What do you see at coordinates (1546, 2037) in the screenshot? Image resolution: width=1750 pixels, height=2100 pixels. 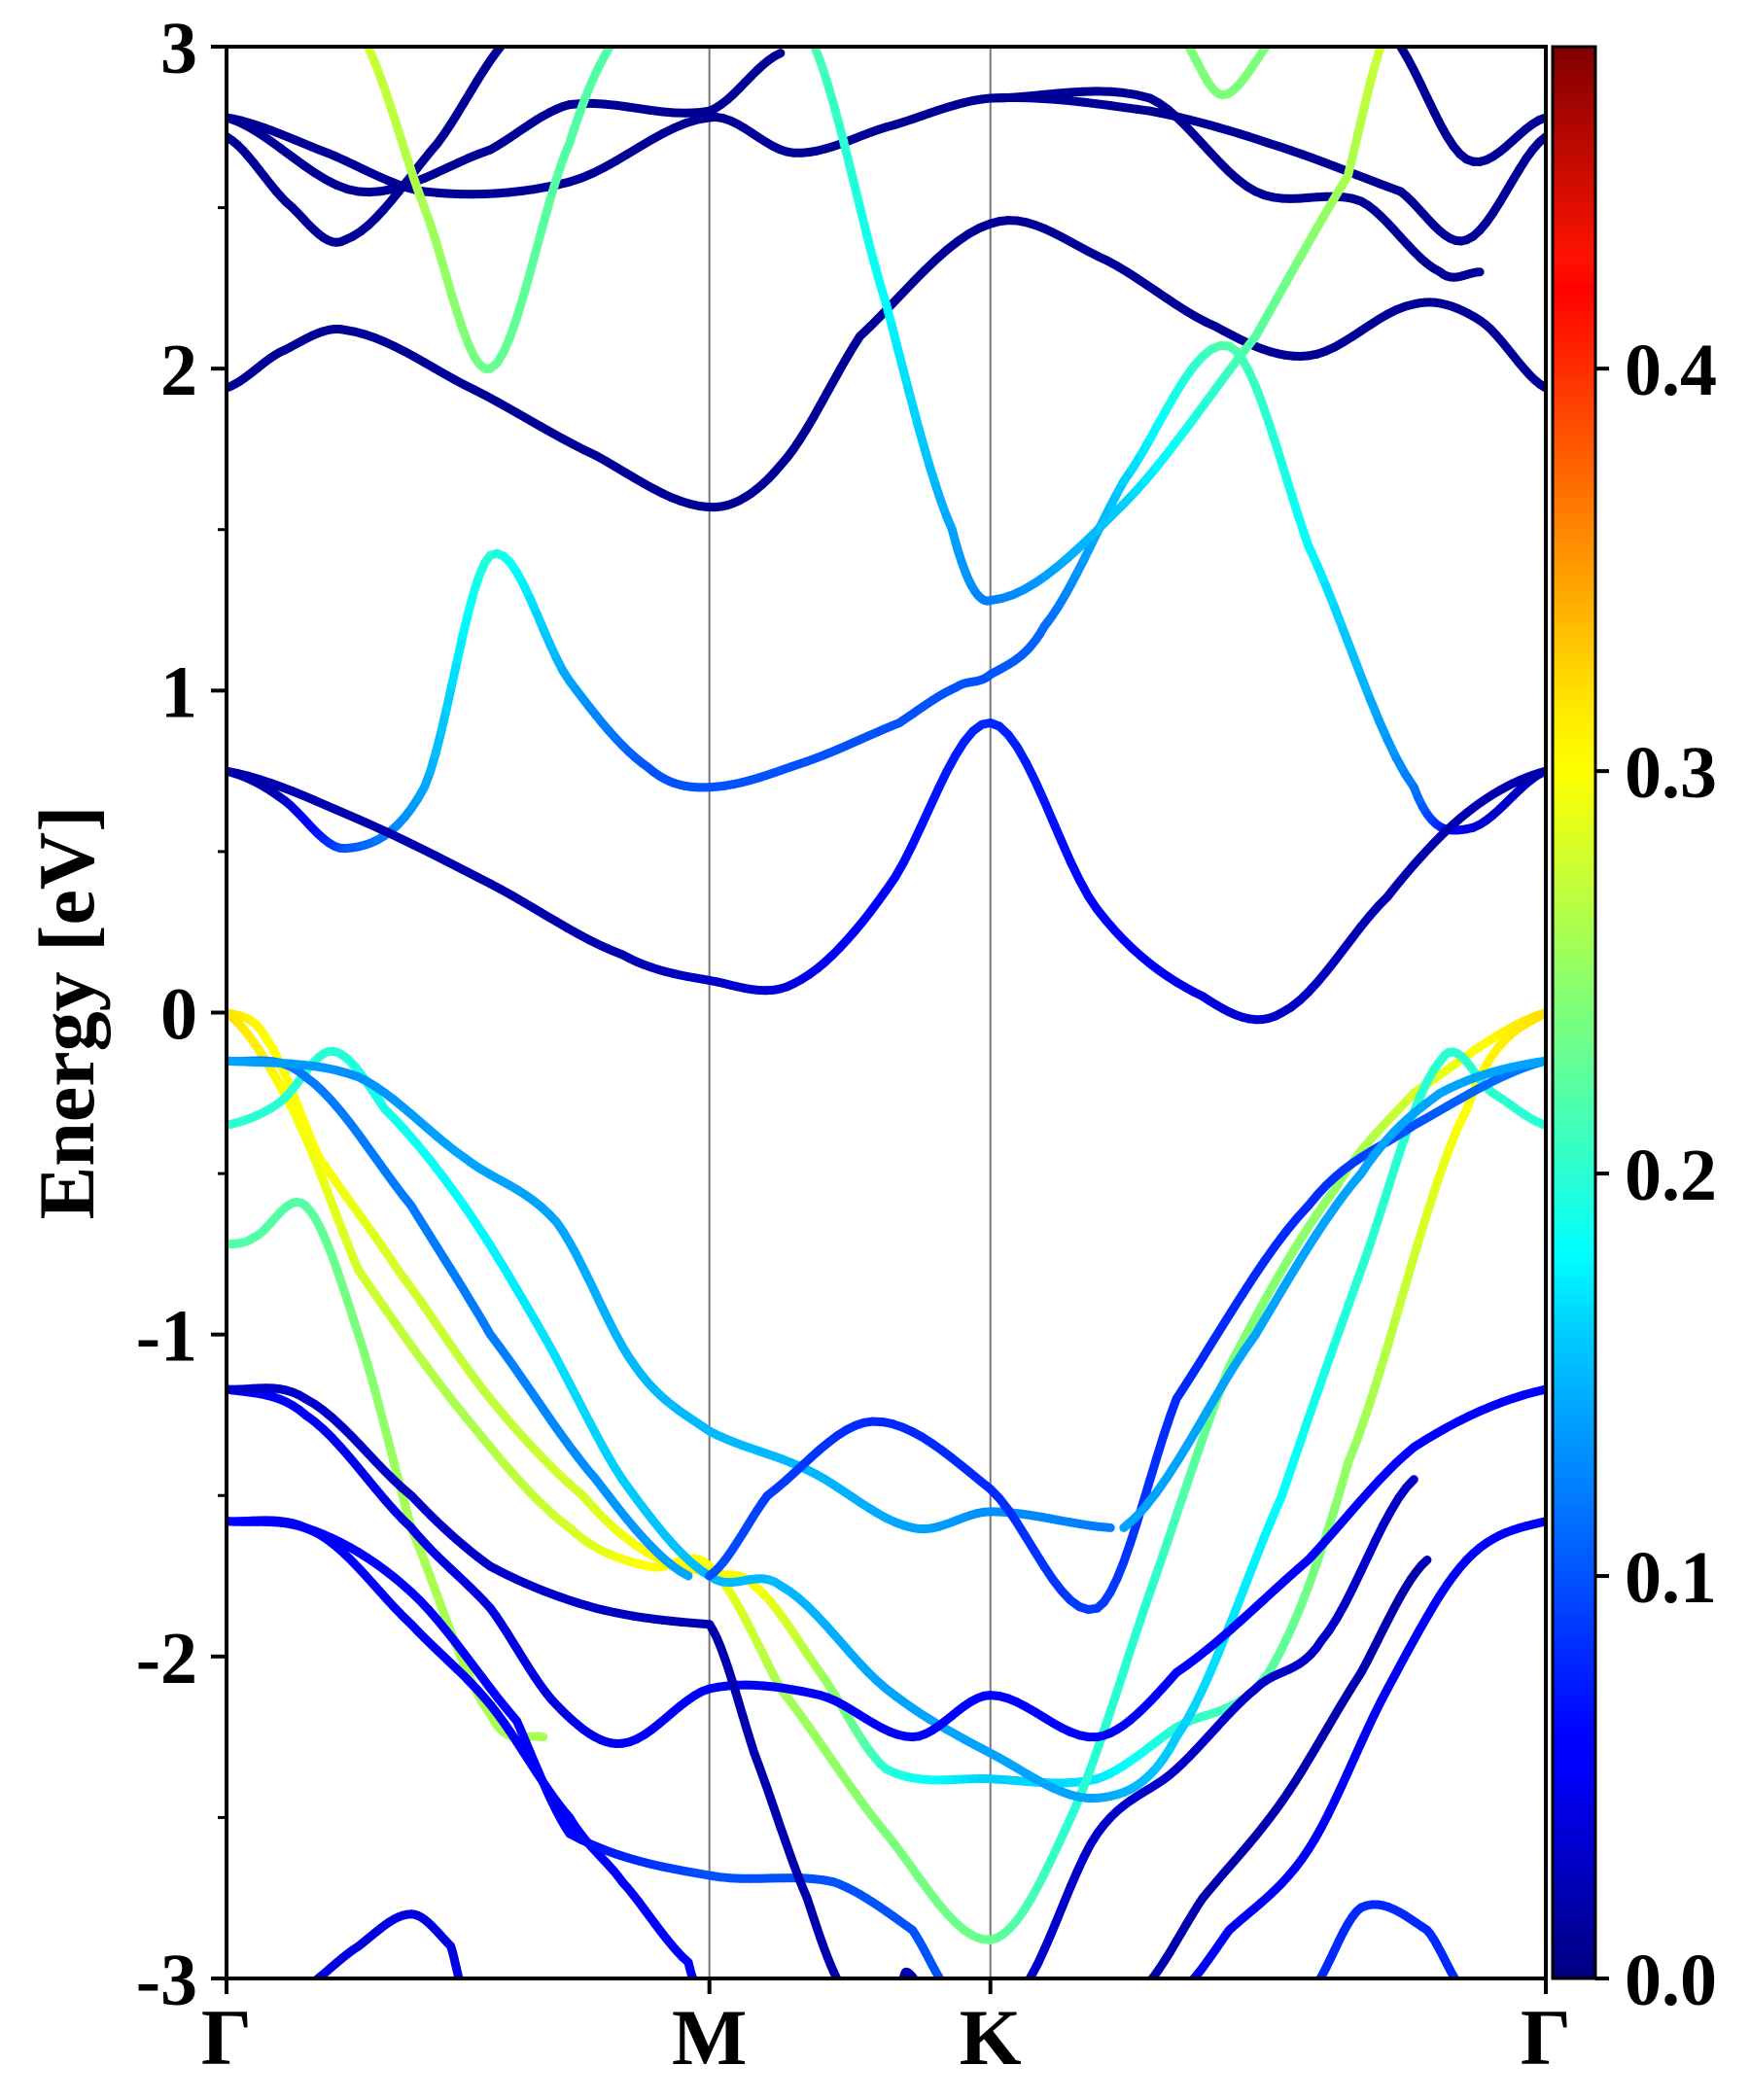 I see `x-tick-label: Γ` at bounding box center [1546, 2037].